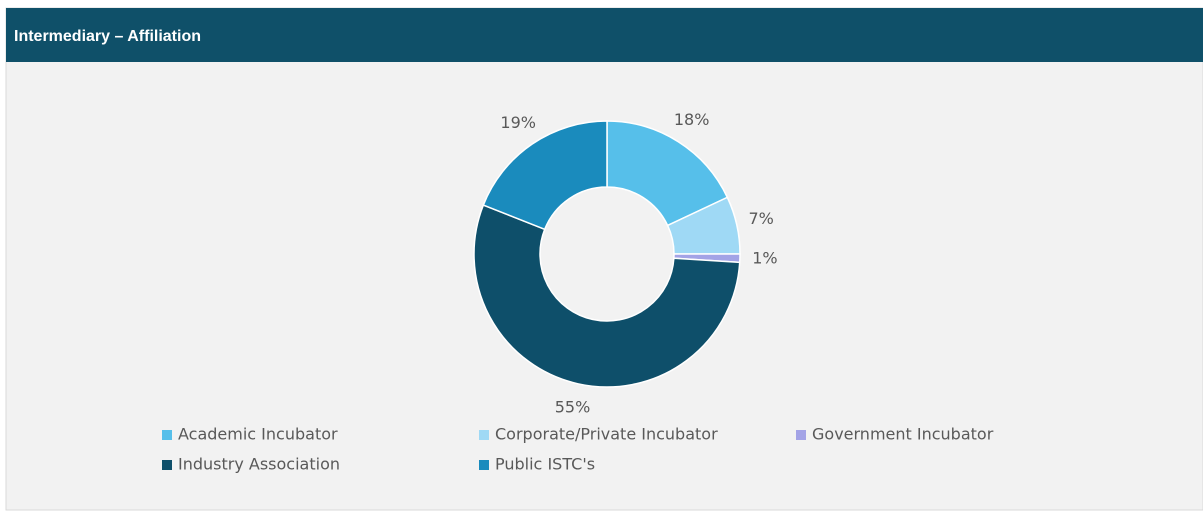  I want to click on data-label: 1%, so click(764, 257).